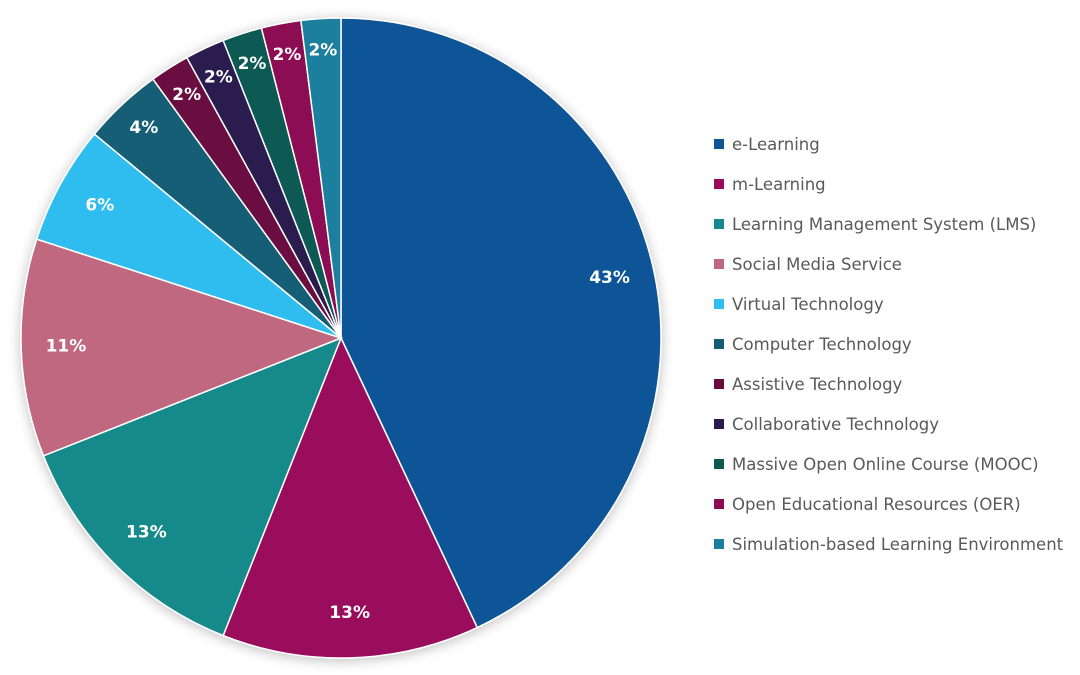  I want to click on legend-label: Virtual Technology, so click(808, 304).